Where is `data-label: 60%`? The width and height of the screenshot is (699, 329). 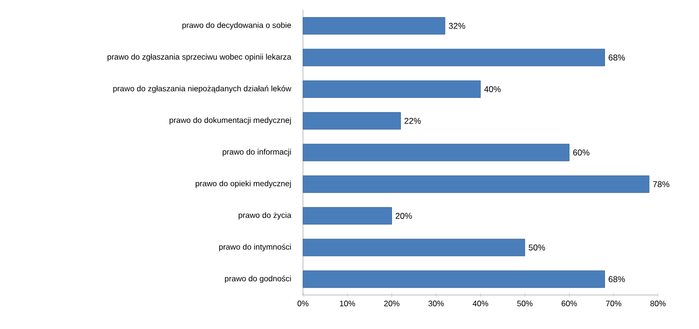
data-label: 60% is located at coordinates (581, 153).